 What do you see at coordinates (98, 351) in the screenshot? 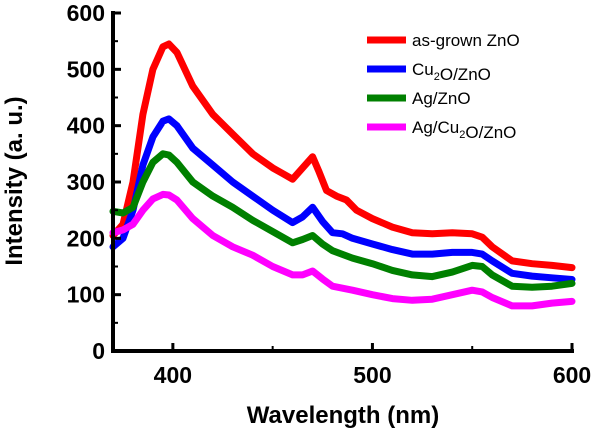
I see `y-tick-label-0: 0` at bounding box center [98, 351].